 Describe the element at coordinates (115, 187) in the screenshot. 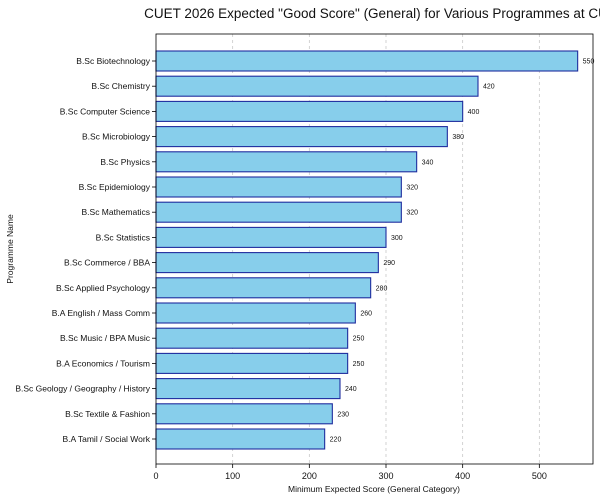

I see `category-label: B.Sc Epidemiology` at that location.